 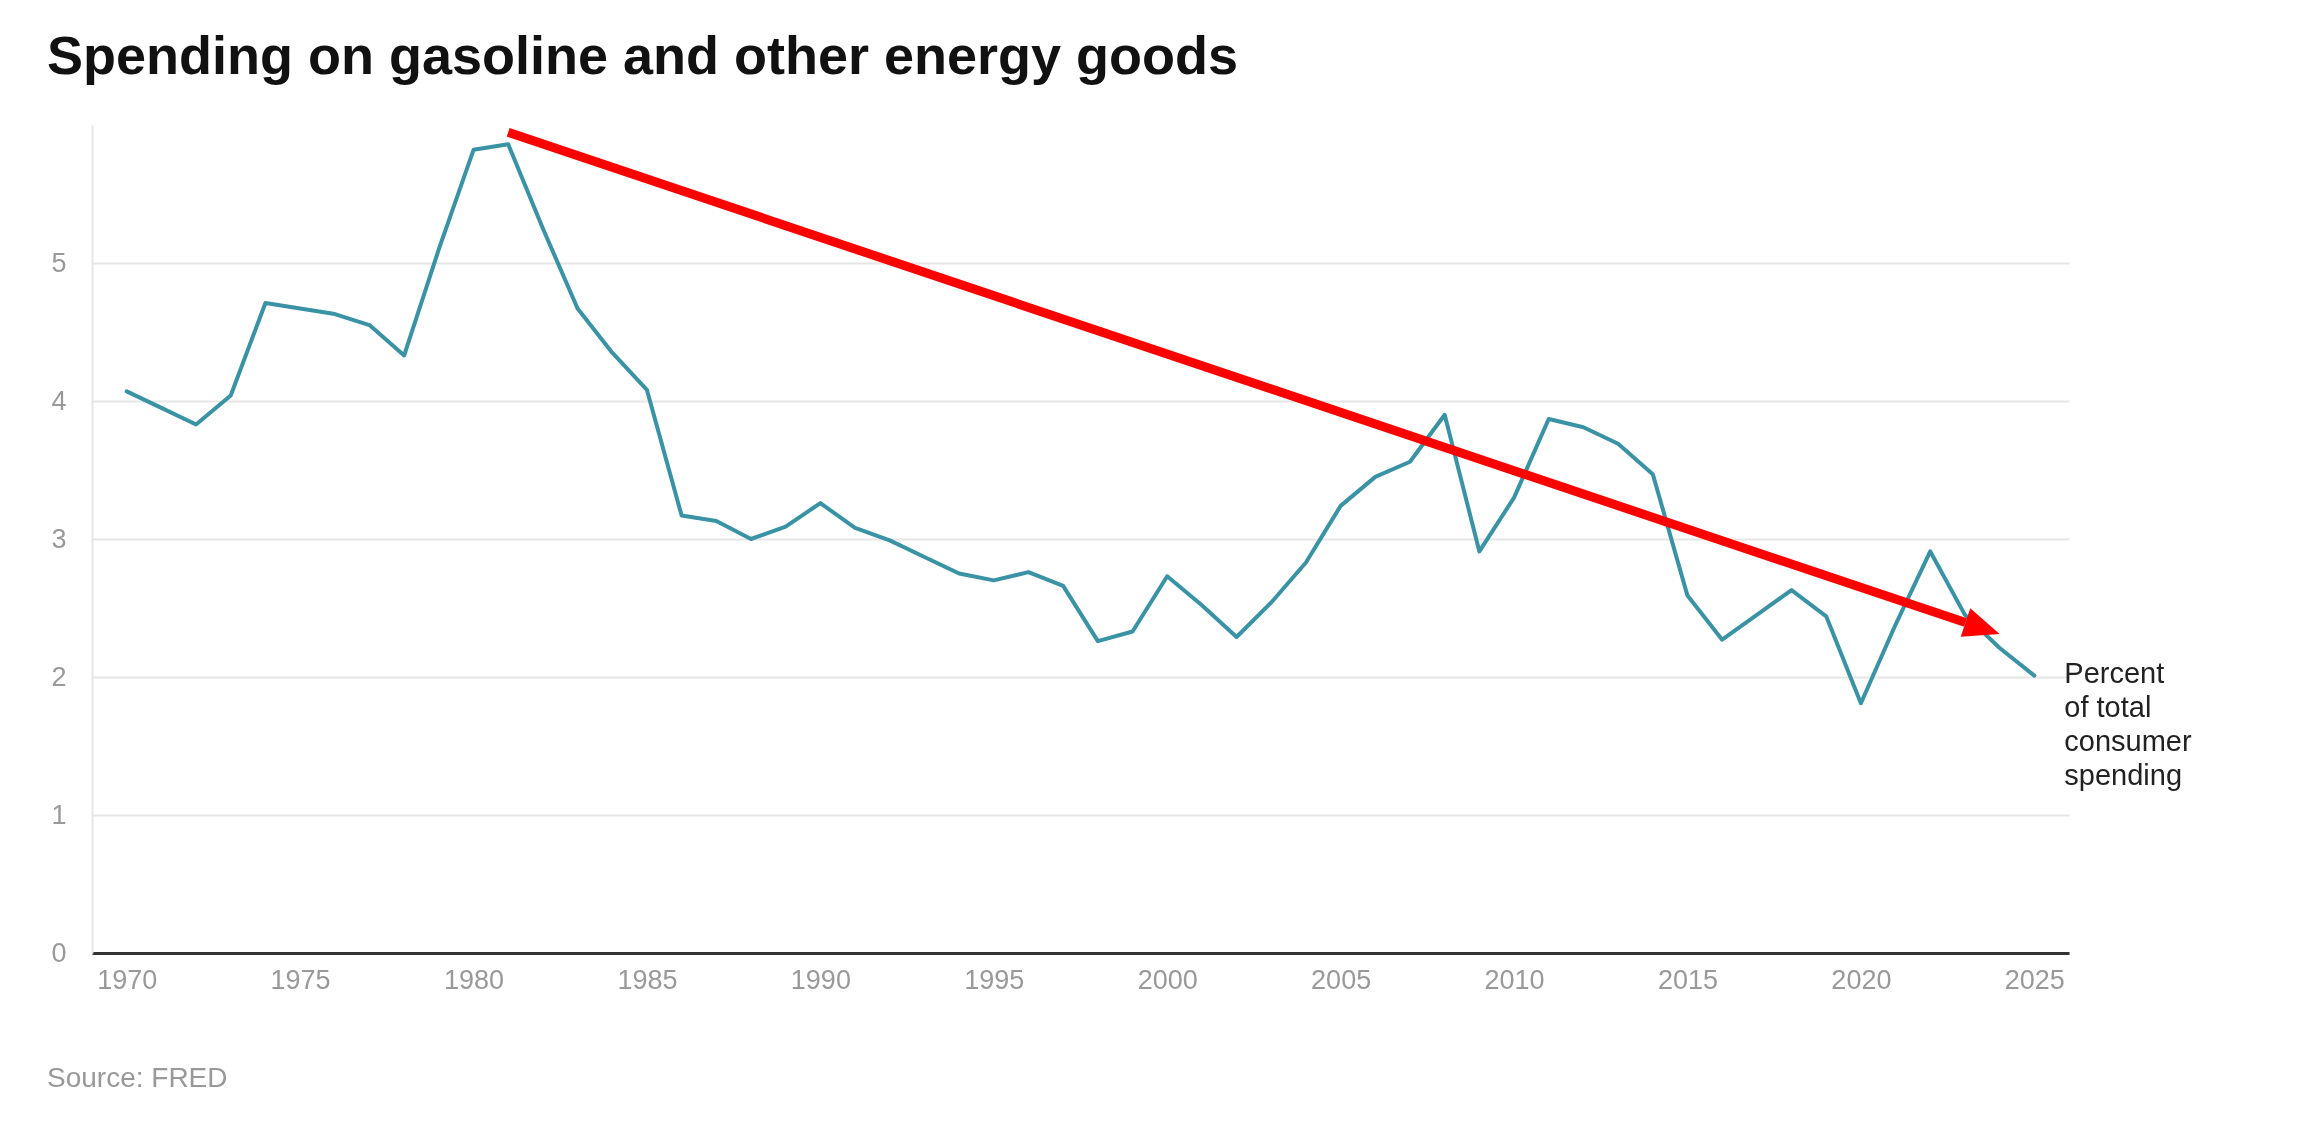 What do you see at coordinates (59, 676) in the screenshot?
I see `y-tick-label: 2` at bounding box center [59, 676].